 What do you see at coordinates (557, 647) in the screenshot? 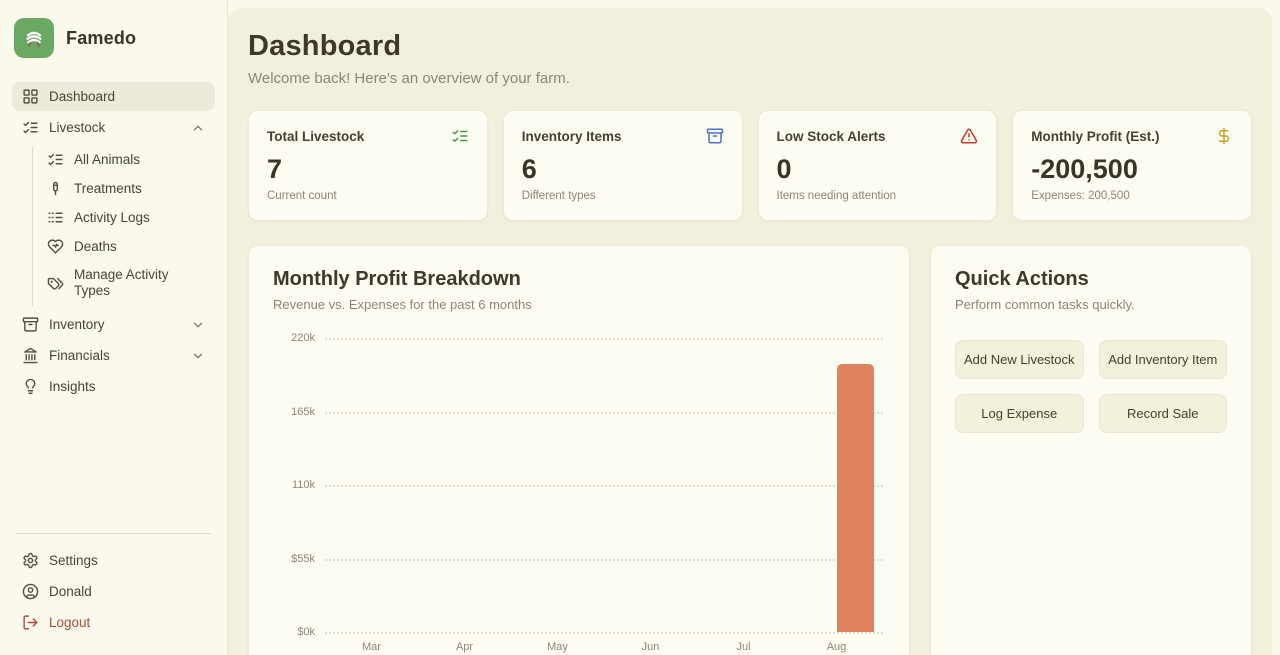
I see `chart-x-tick-label: May` at bounding box center [557, 647].